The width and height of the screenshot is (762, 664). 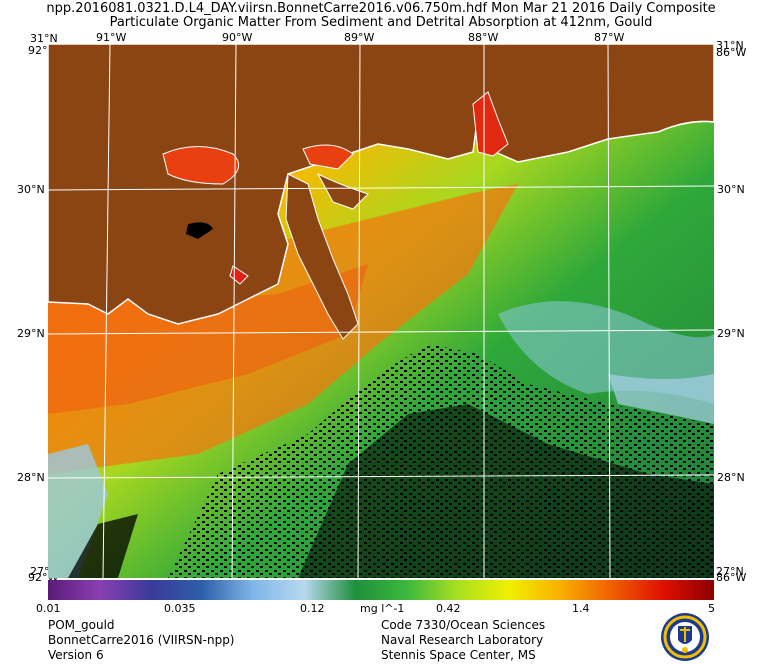 I want to click on lon-label: 89°W, so click(x=359, y=37).